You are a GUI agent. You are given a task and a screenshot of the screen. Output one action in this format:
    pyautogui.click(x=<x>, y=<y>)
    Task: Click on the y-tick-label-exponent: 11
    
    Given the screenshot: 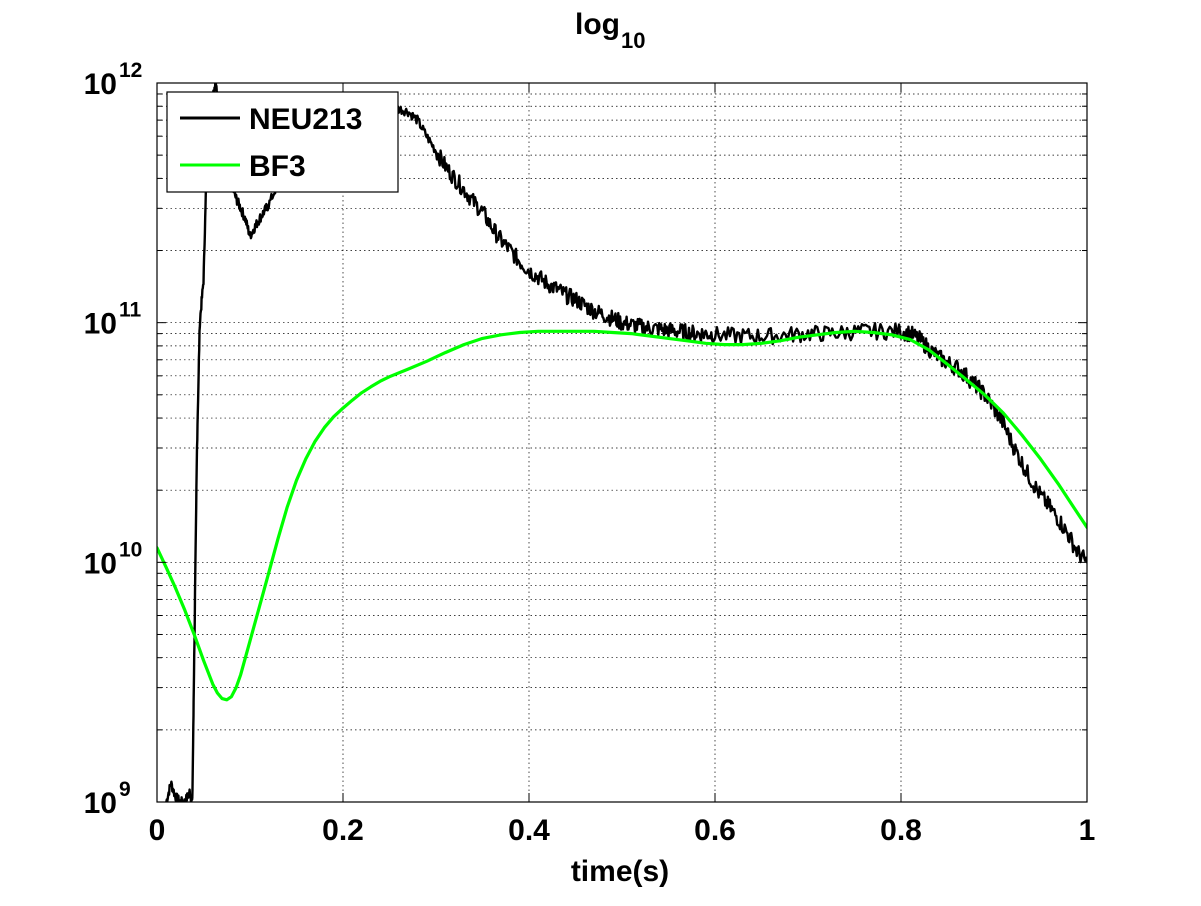 What is the action you would take?
    pyautogui.click(x=130, y=310)
    